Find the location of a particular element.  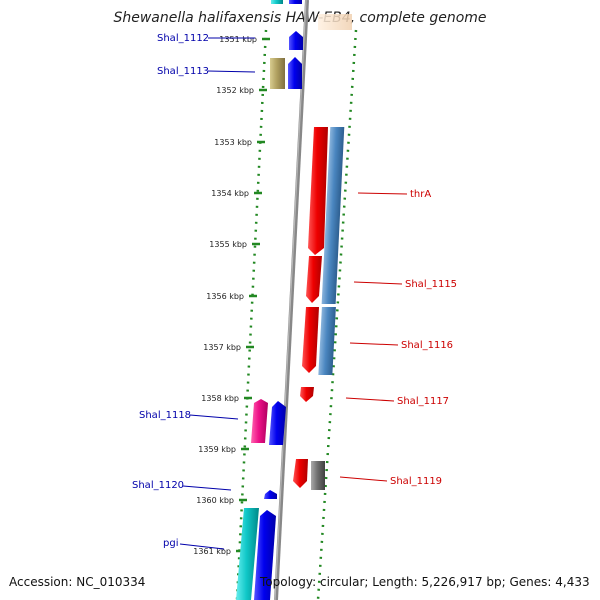

tick-label: 1356 kbp is located at coordinates (225, 296).